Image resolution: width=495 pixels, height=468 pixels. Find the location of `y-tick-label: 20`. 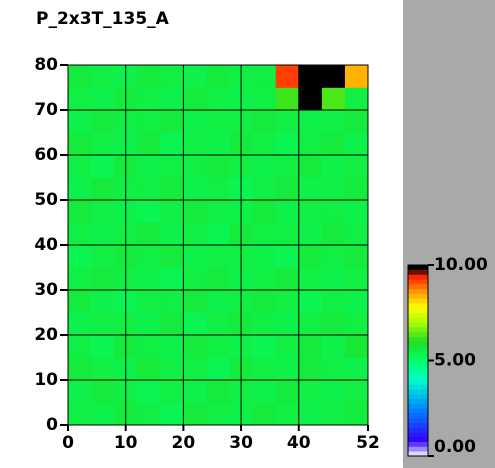

y-tick-label: 20 is located at coordinates (46, 335).